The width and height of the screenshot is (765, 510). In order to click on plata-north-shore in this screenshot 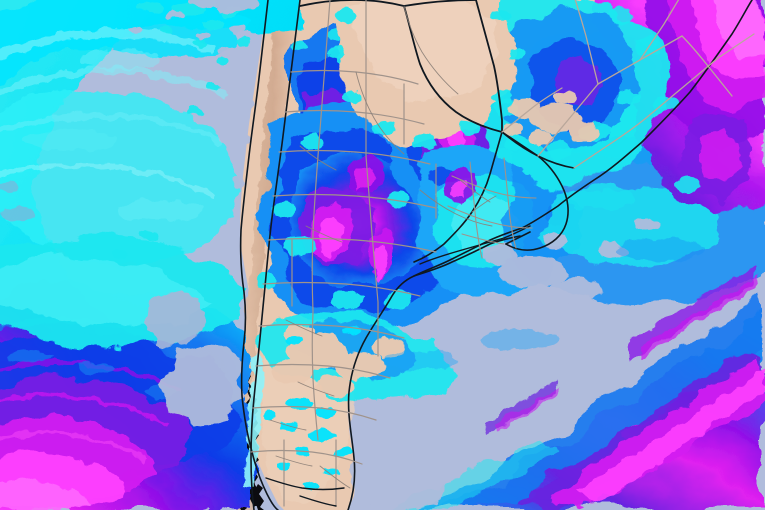, I will do `click(475, 245)`.